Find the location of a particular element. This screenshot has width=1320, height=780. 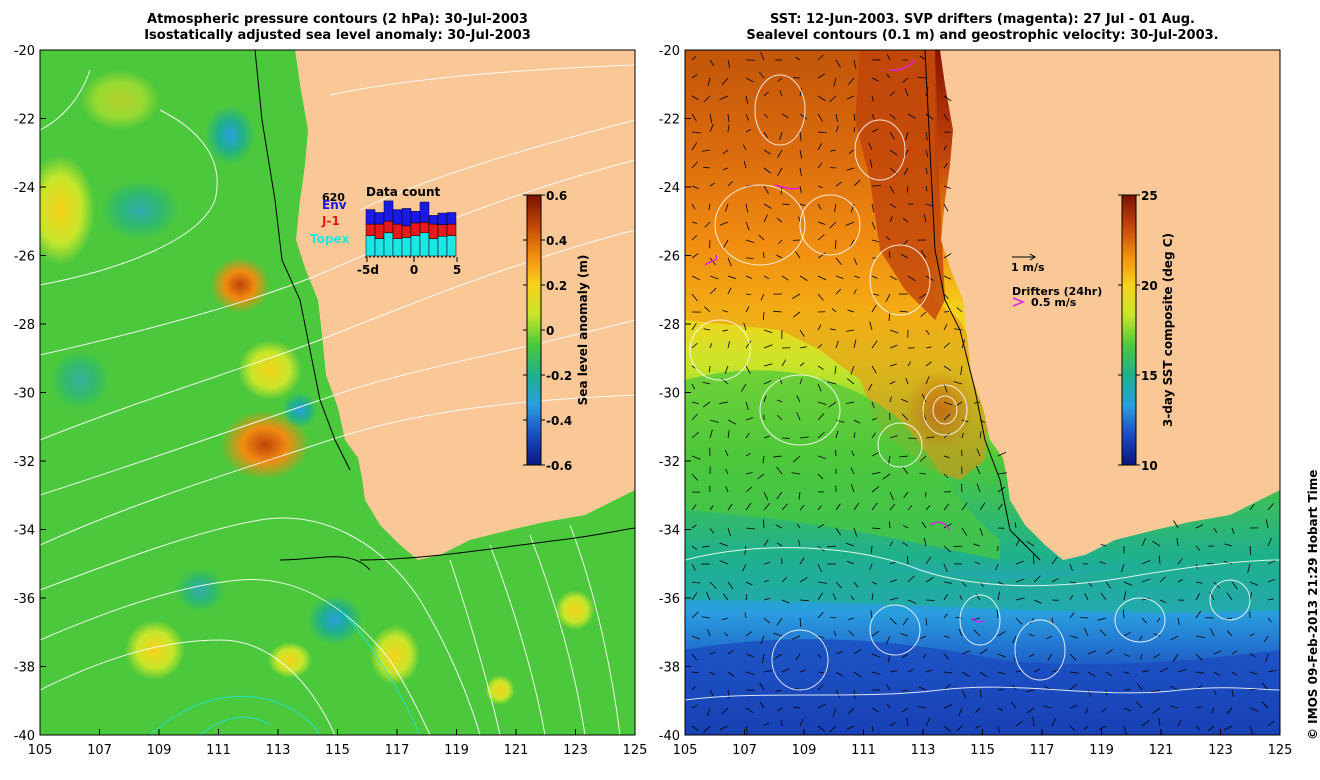

right-longitude-axis: 105 107 109 111 113 115 117 119 121 123 125 is located at coordinates (982, 743).